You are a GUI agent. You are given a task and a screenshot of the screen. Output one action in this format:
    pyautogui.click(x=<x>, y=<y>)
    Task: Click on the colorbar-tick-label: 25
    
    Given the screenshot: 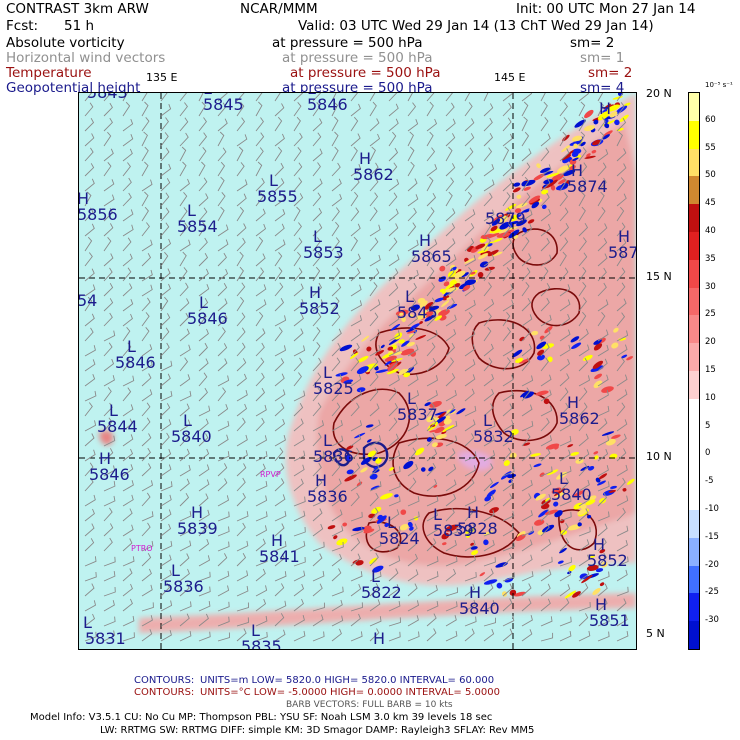 What is the action you would take?
    pyautogui.click(x=710, y=314)
    